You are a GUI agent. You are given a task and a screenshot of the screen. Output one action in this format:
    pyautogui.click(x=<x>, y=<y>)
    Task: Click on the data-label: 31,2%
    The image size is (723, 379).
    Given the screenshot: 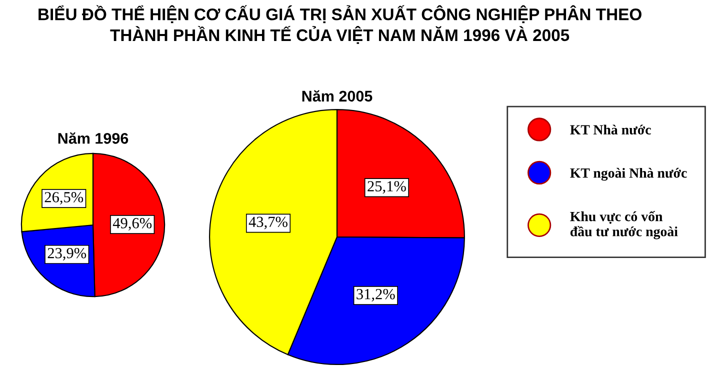 What is the action you would take?
    pyautogui.click(x=375, y=295)
    